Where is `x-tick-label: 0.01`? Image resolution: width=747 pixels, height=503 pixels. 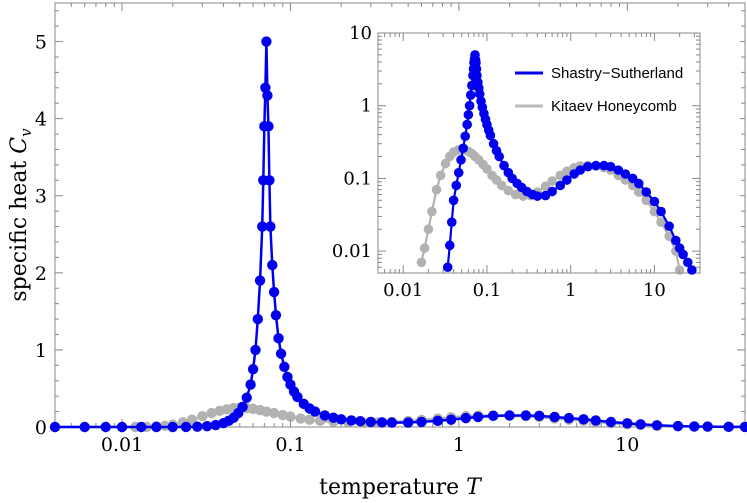
x-tick-label: 0.01 is located at coordinates (122, 445).